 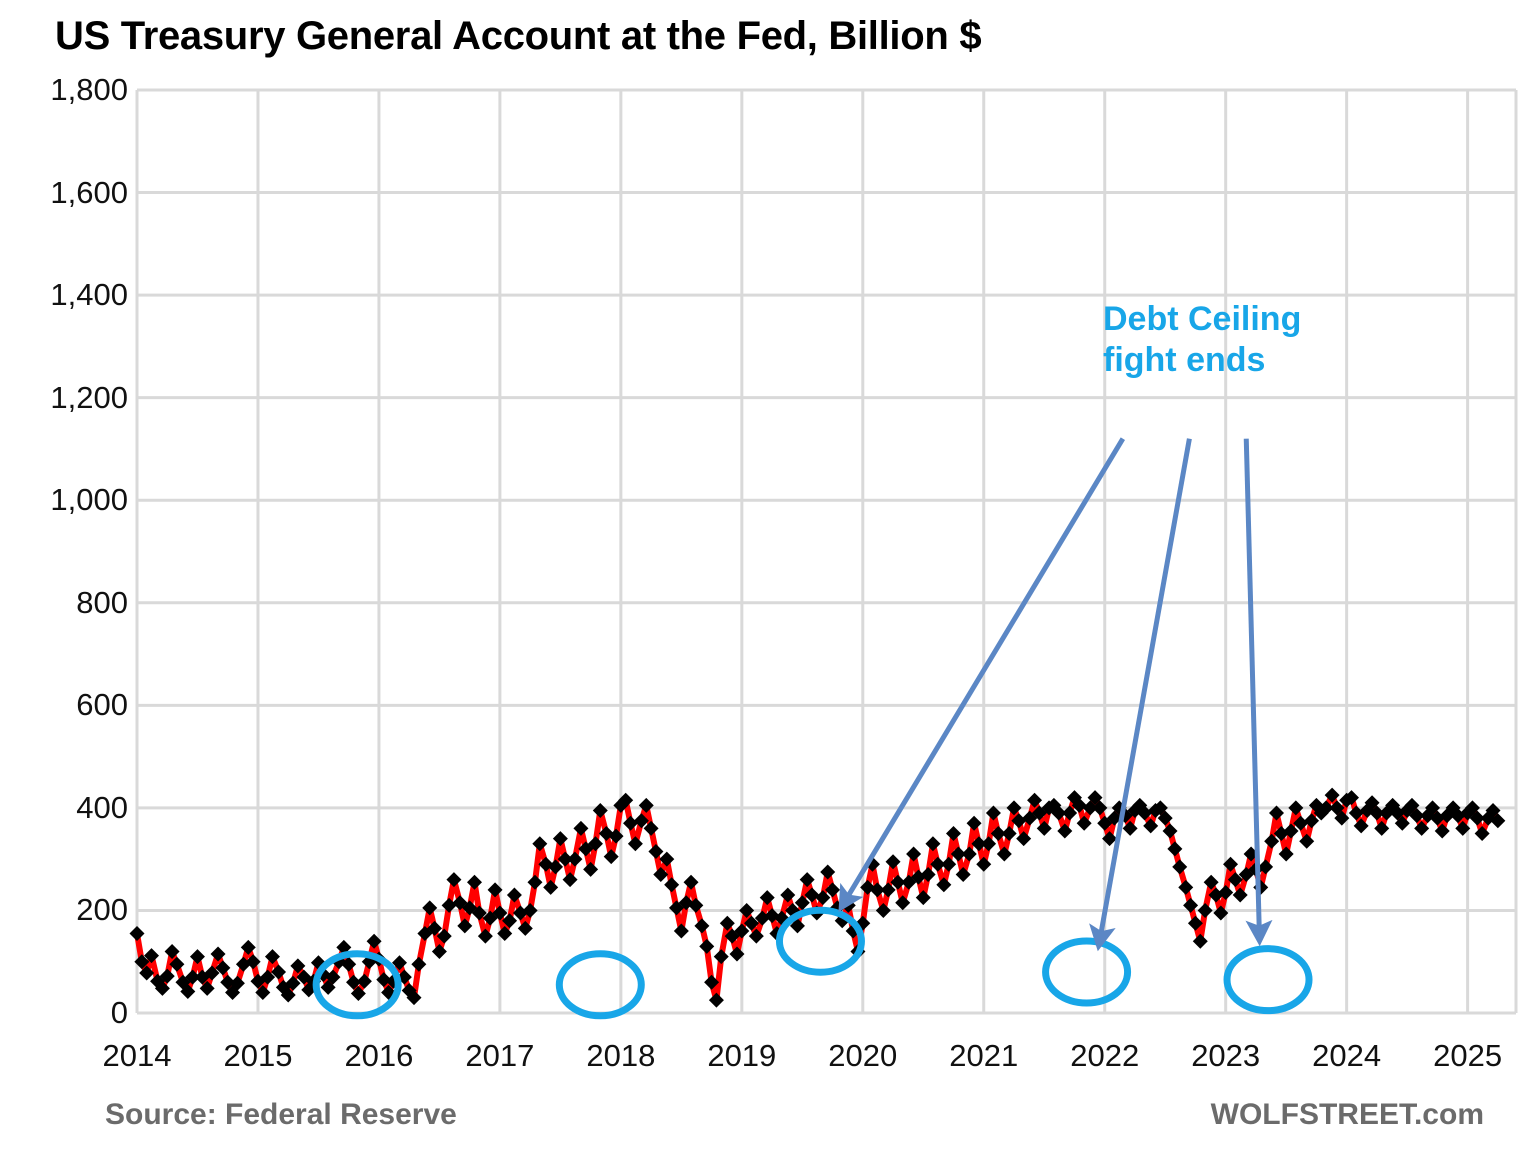 What do you see at coordinates (1140, 695) in the screenshot?
I see `arrow-to-2021-trough` at bounding box center [1140, 695].